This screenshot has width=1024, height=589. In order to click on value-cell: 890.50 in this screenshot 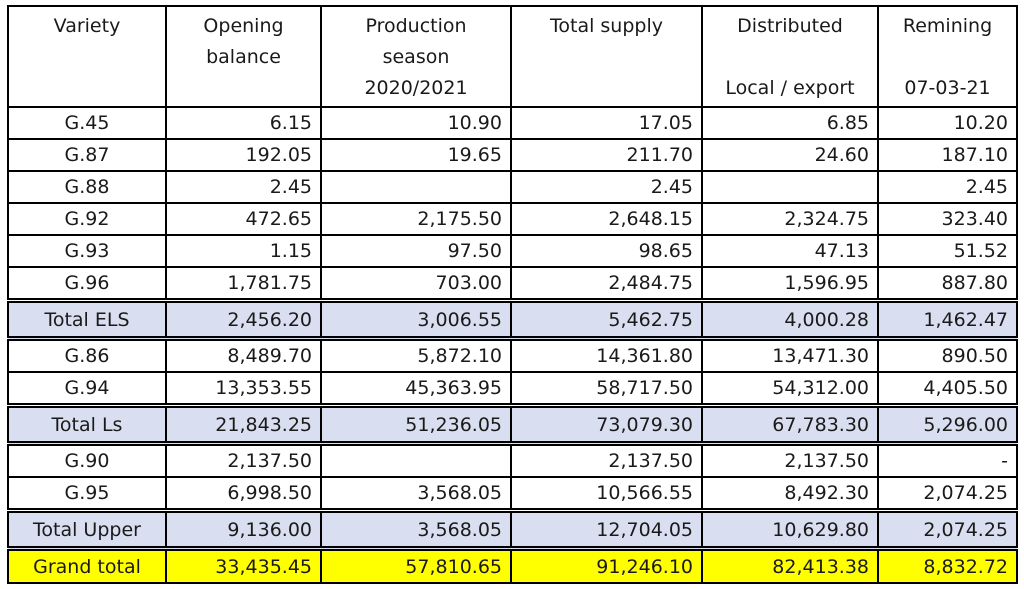, I will do `click(947, 354)`.